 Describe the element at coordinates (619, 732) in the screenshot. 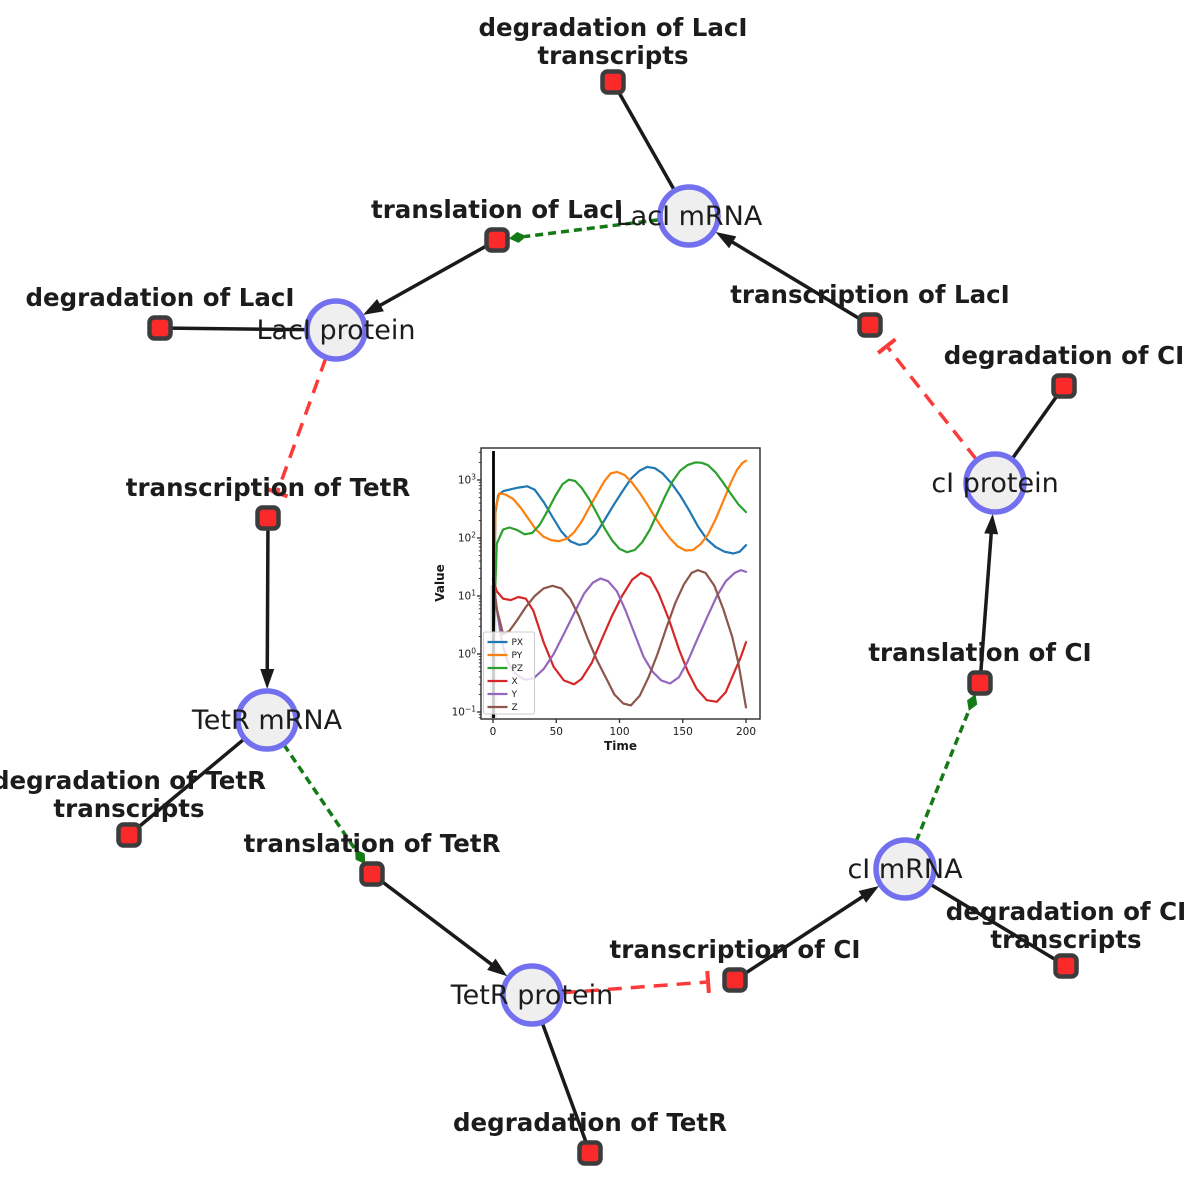

I see `x-tick-label: 100` at that location.